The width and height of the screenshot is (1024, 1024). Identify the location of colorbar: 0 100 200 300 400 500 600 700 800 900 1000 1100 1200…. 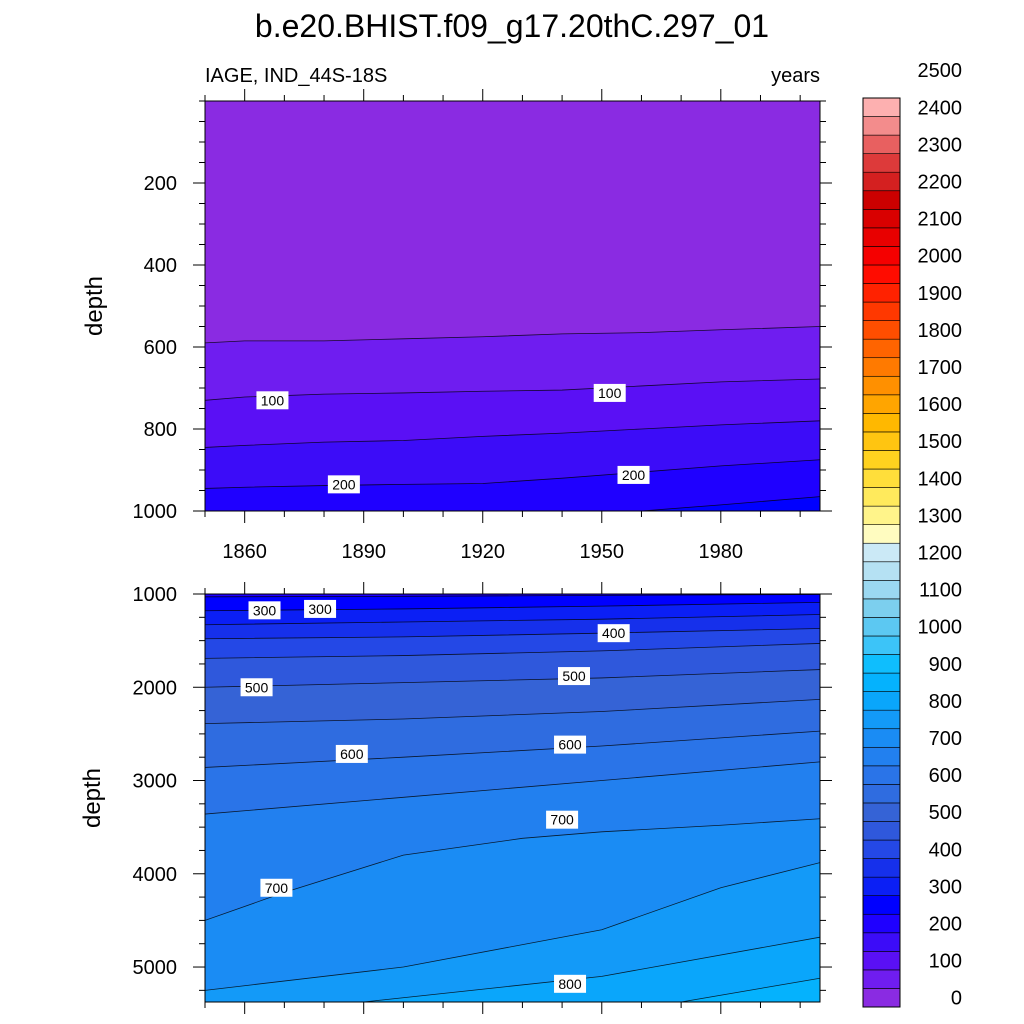
(912, 535).